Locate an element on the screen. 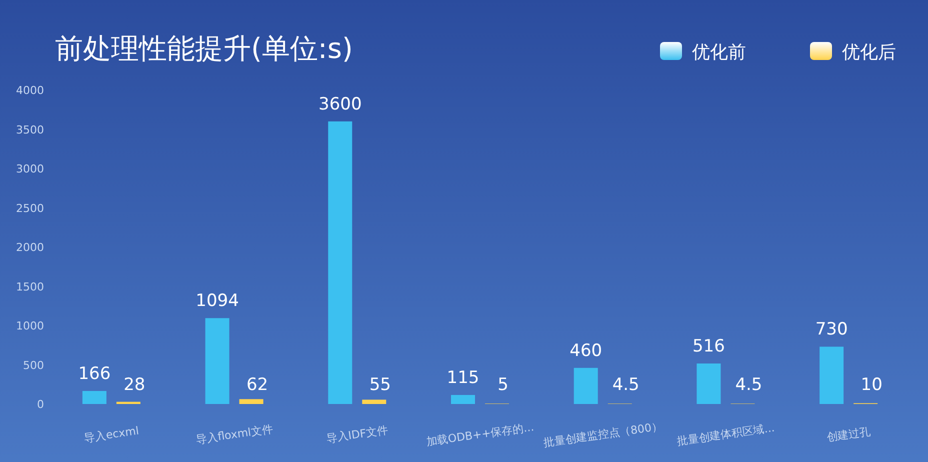 Image resolution: width=928 pixels, height=462 pixels. y-tick-label: 1500 is located at coordinates (30, 287).